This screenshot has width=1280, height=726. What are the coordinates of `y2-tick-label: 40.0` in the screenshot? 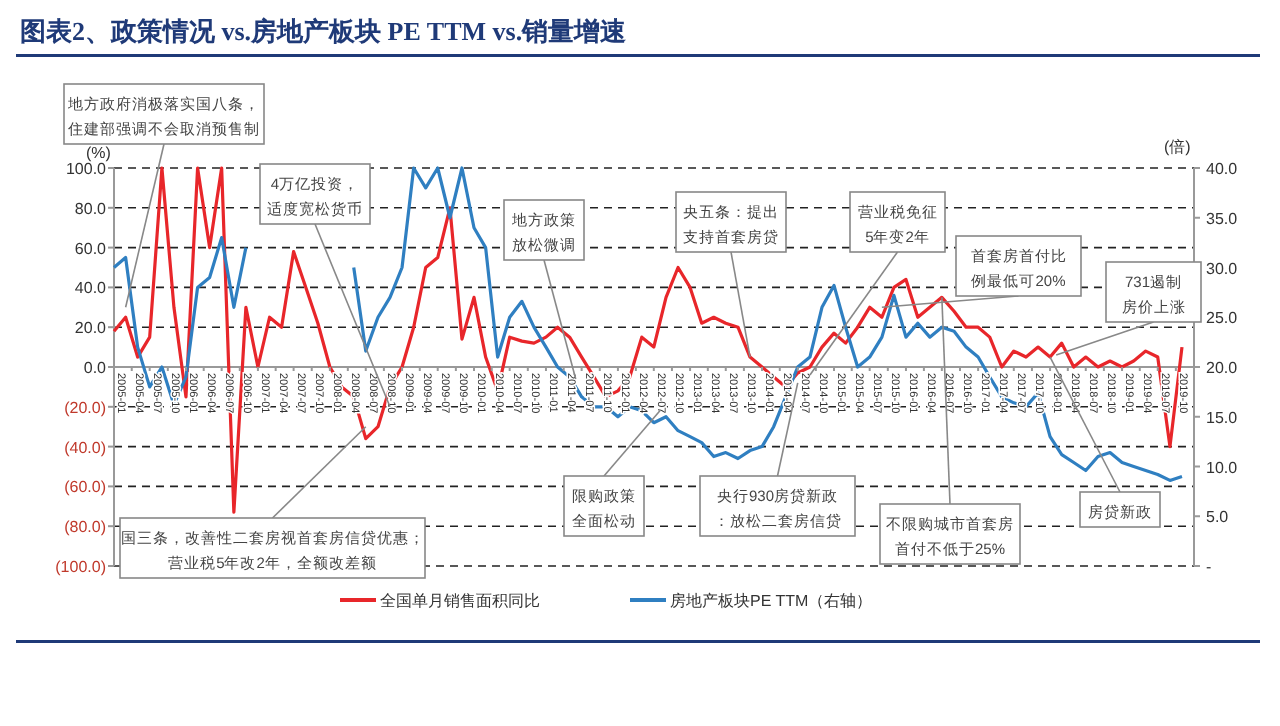 It's located at (1222, 169).